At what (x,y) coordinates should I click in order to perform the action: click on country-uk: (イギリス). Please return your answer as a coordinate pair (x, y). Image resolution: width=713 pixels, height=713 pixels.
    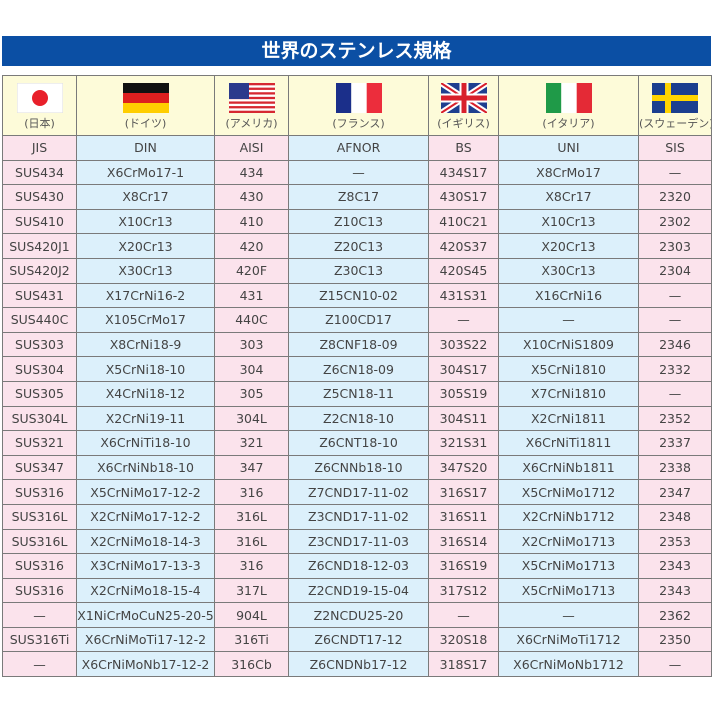
    Looking at the image, I should click on (463, 105).